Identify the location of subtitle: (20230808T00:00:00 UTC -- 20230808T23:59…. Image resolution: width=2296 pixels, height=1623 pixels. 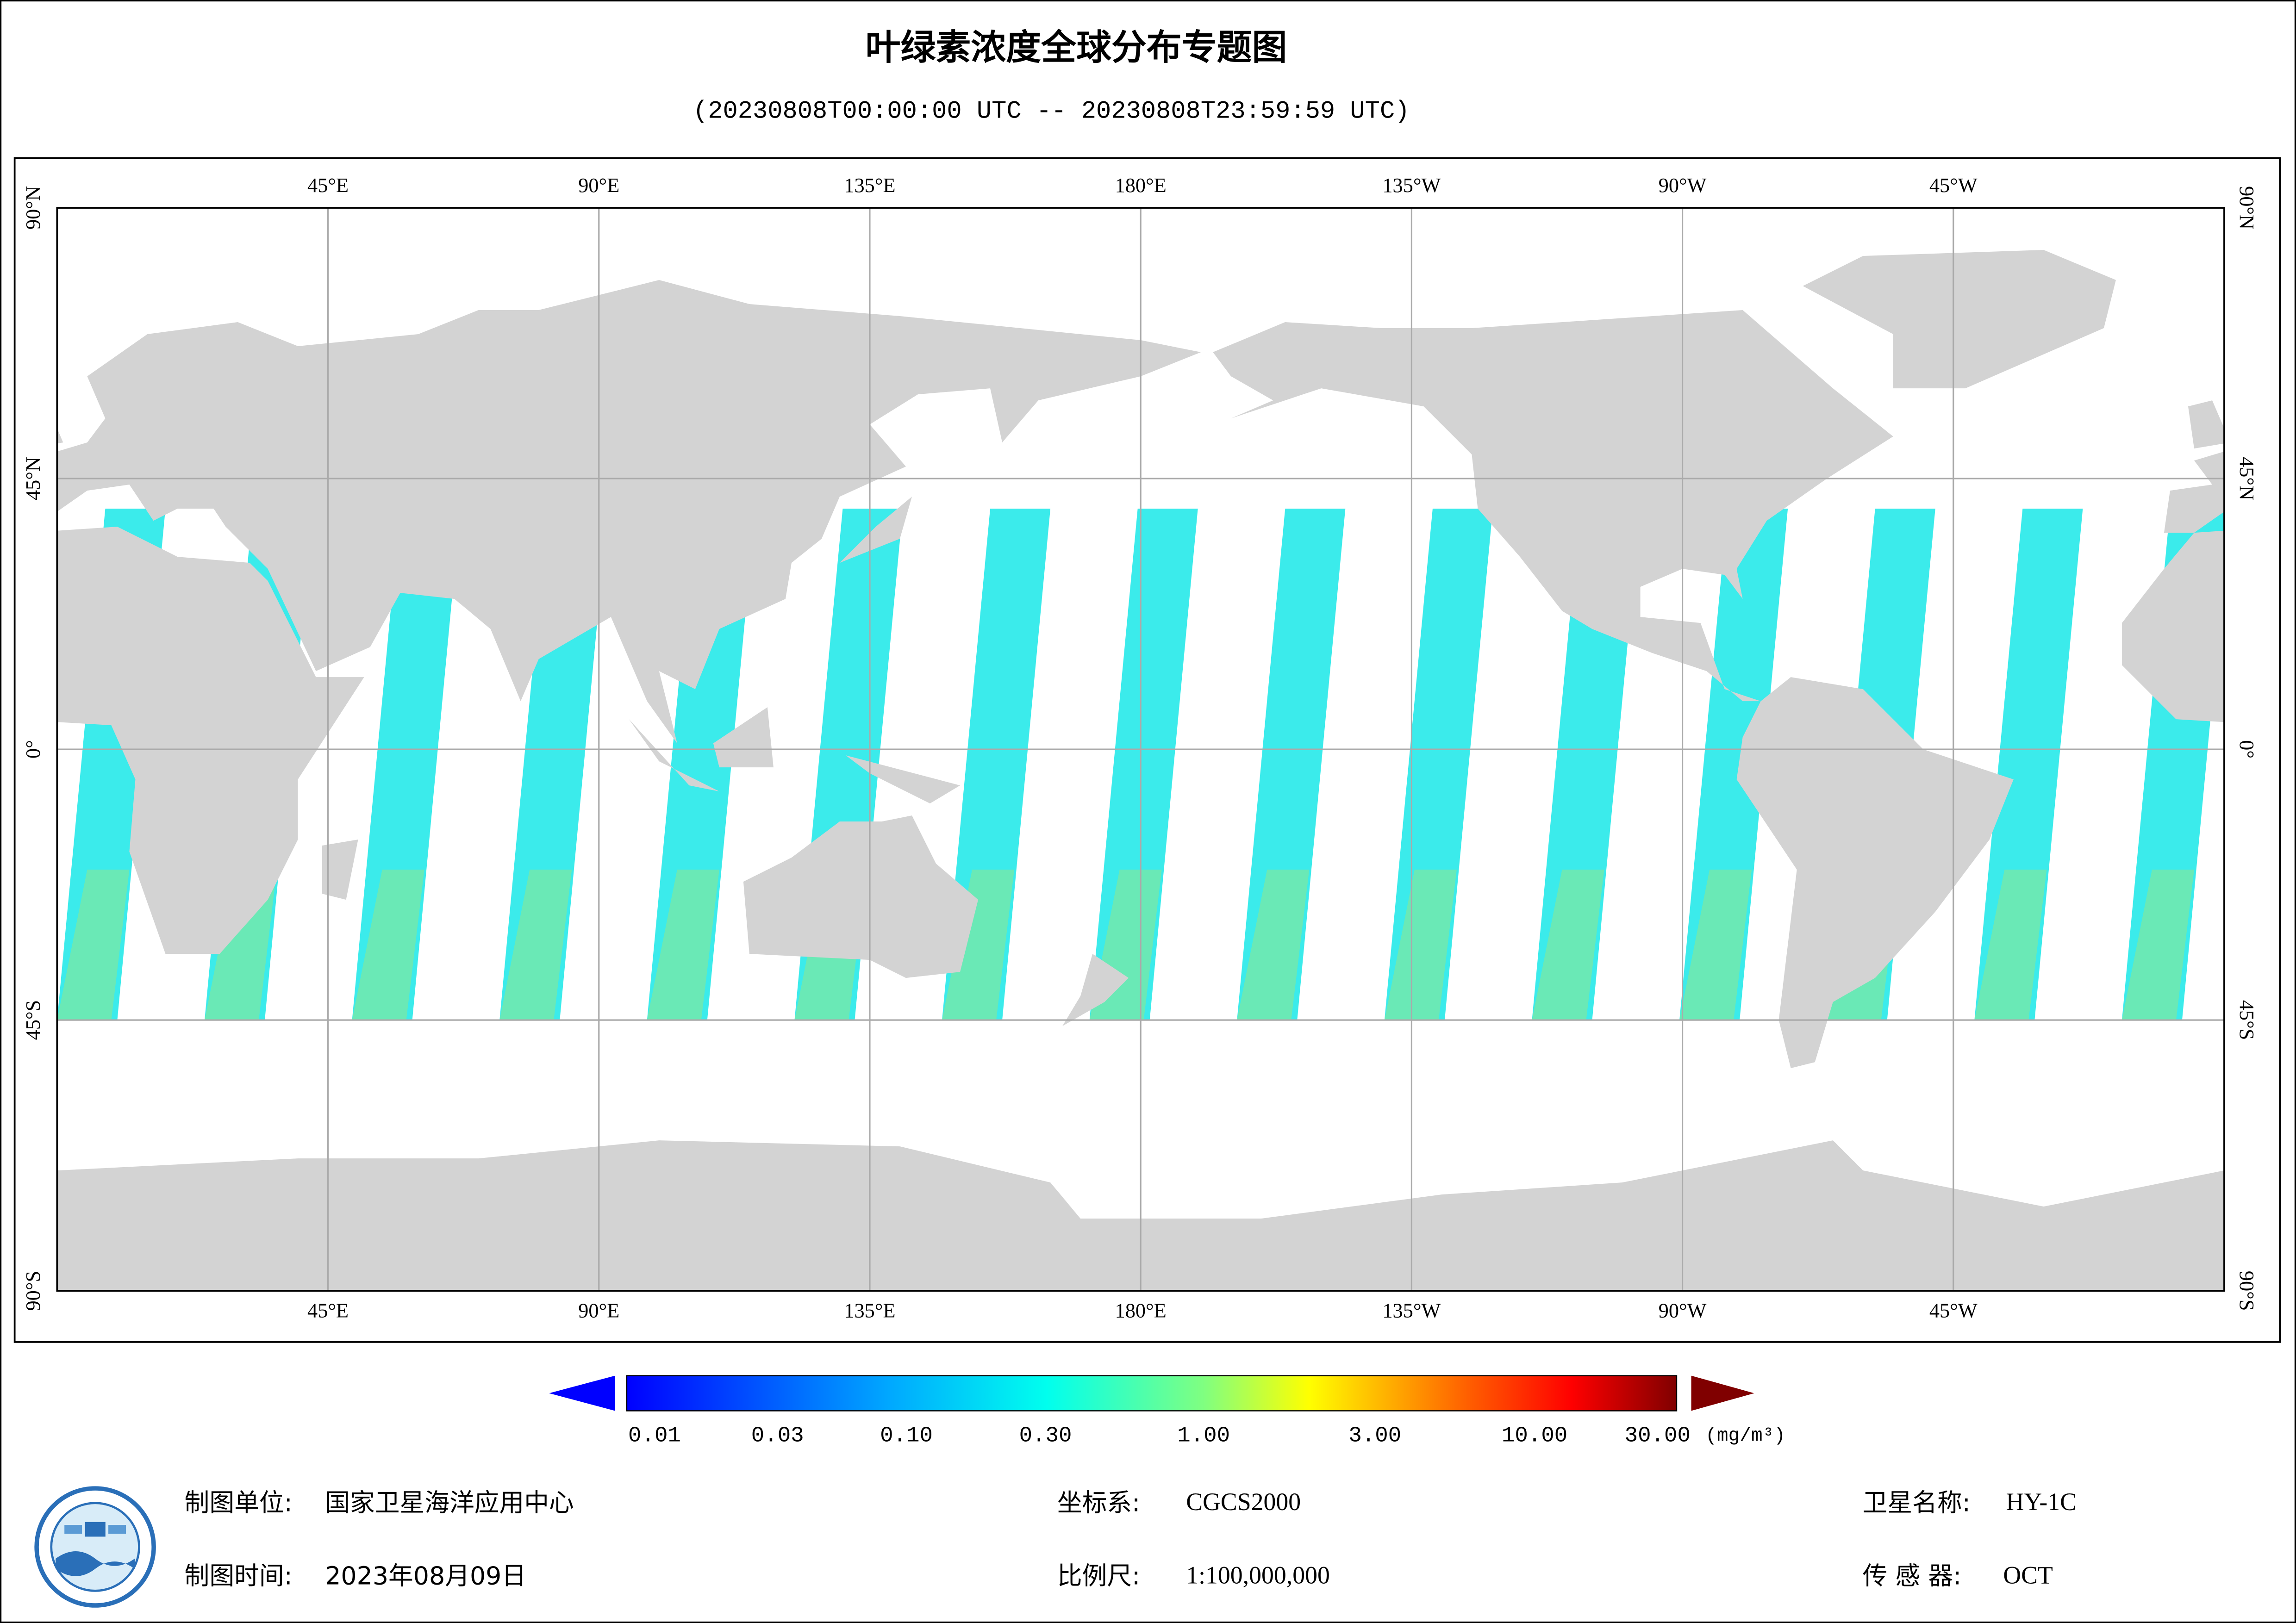
(1051, 112).